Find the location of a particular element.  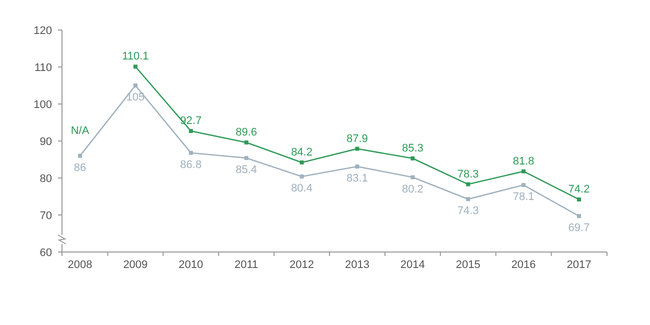

data-label: 80.4 is located at coordinates (301, 188).